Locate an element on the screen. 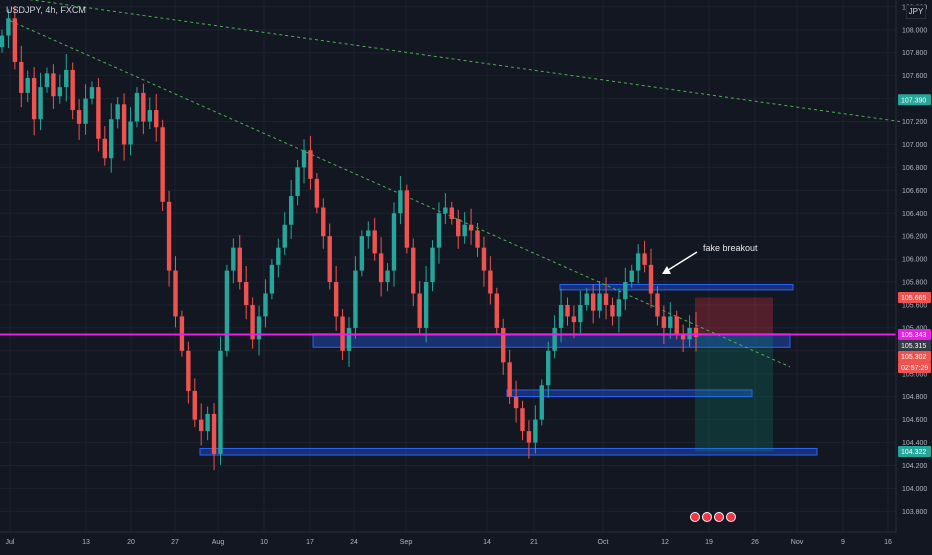  time-tick-label: 27 is located at coordinates (175, 542).